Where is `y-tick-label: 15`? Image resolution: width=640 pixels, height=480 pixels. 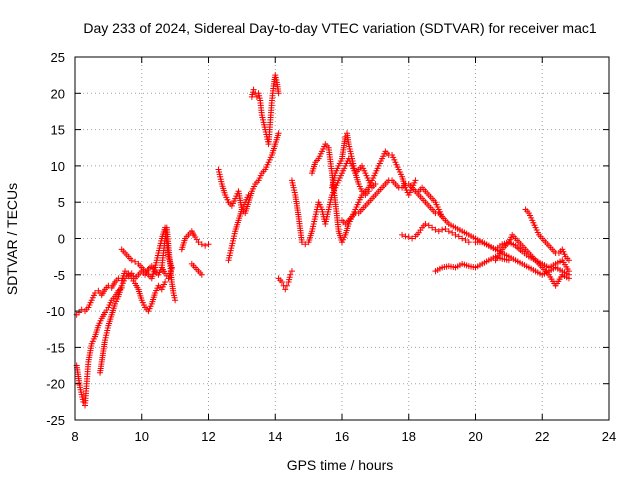
y-tick-label: 15 is located at coordinates (58, 130).